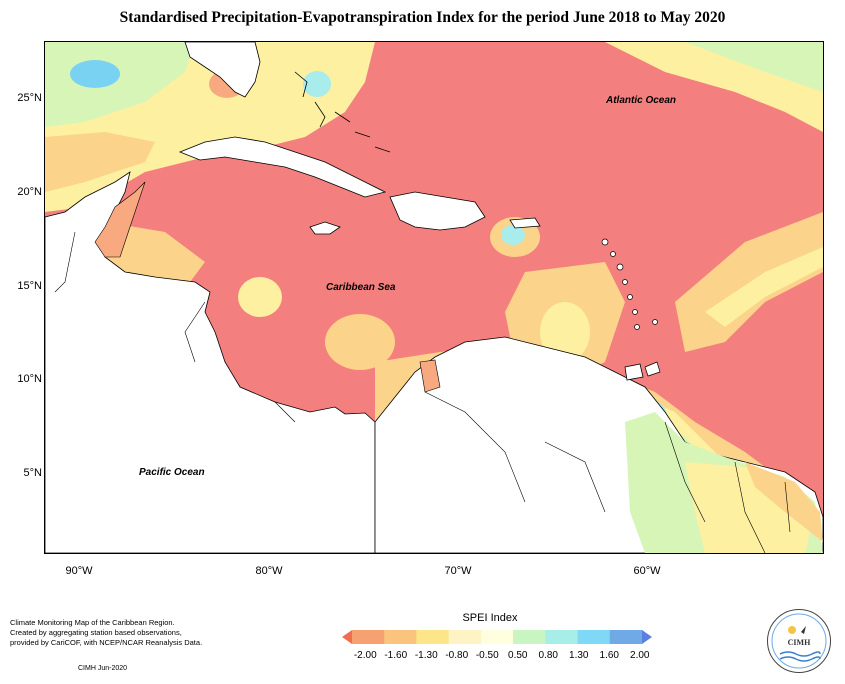 The width and height of the screenshot is (845, 684). I want to click on atlantic-ocean-label: Atlantic Ocean, so click(641, 100).